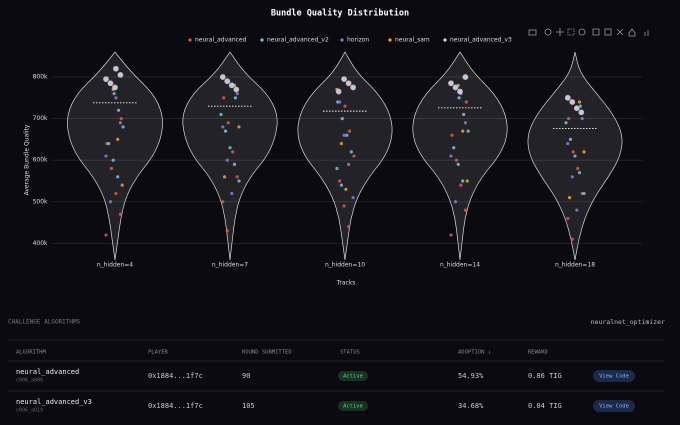 Image resolution: width=680 pixels, height=425 pixels. What do you see at coordinates (532, 32) in the screenshot?
I see `tool-camera` at bounding box center [532, 32].